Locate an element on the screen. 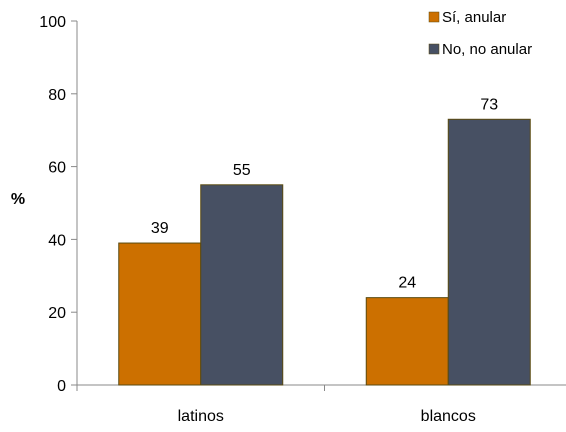 The width and height of the screenshot is (566, 432). legend-label: No, no anular is located at coordinates (487, 49).